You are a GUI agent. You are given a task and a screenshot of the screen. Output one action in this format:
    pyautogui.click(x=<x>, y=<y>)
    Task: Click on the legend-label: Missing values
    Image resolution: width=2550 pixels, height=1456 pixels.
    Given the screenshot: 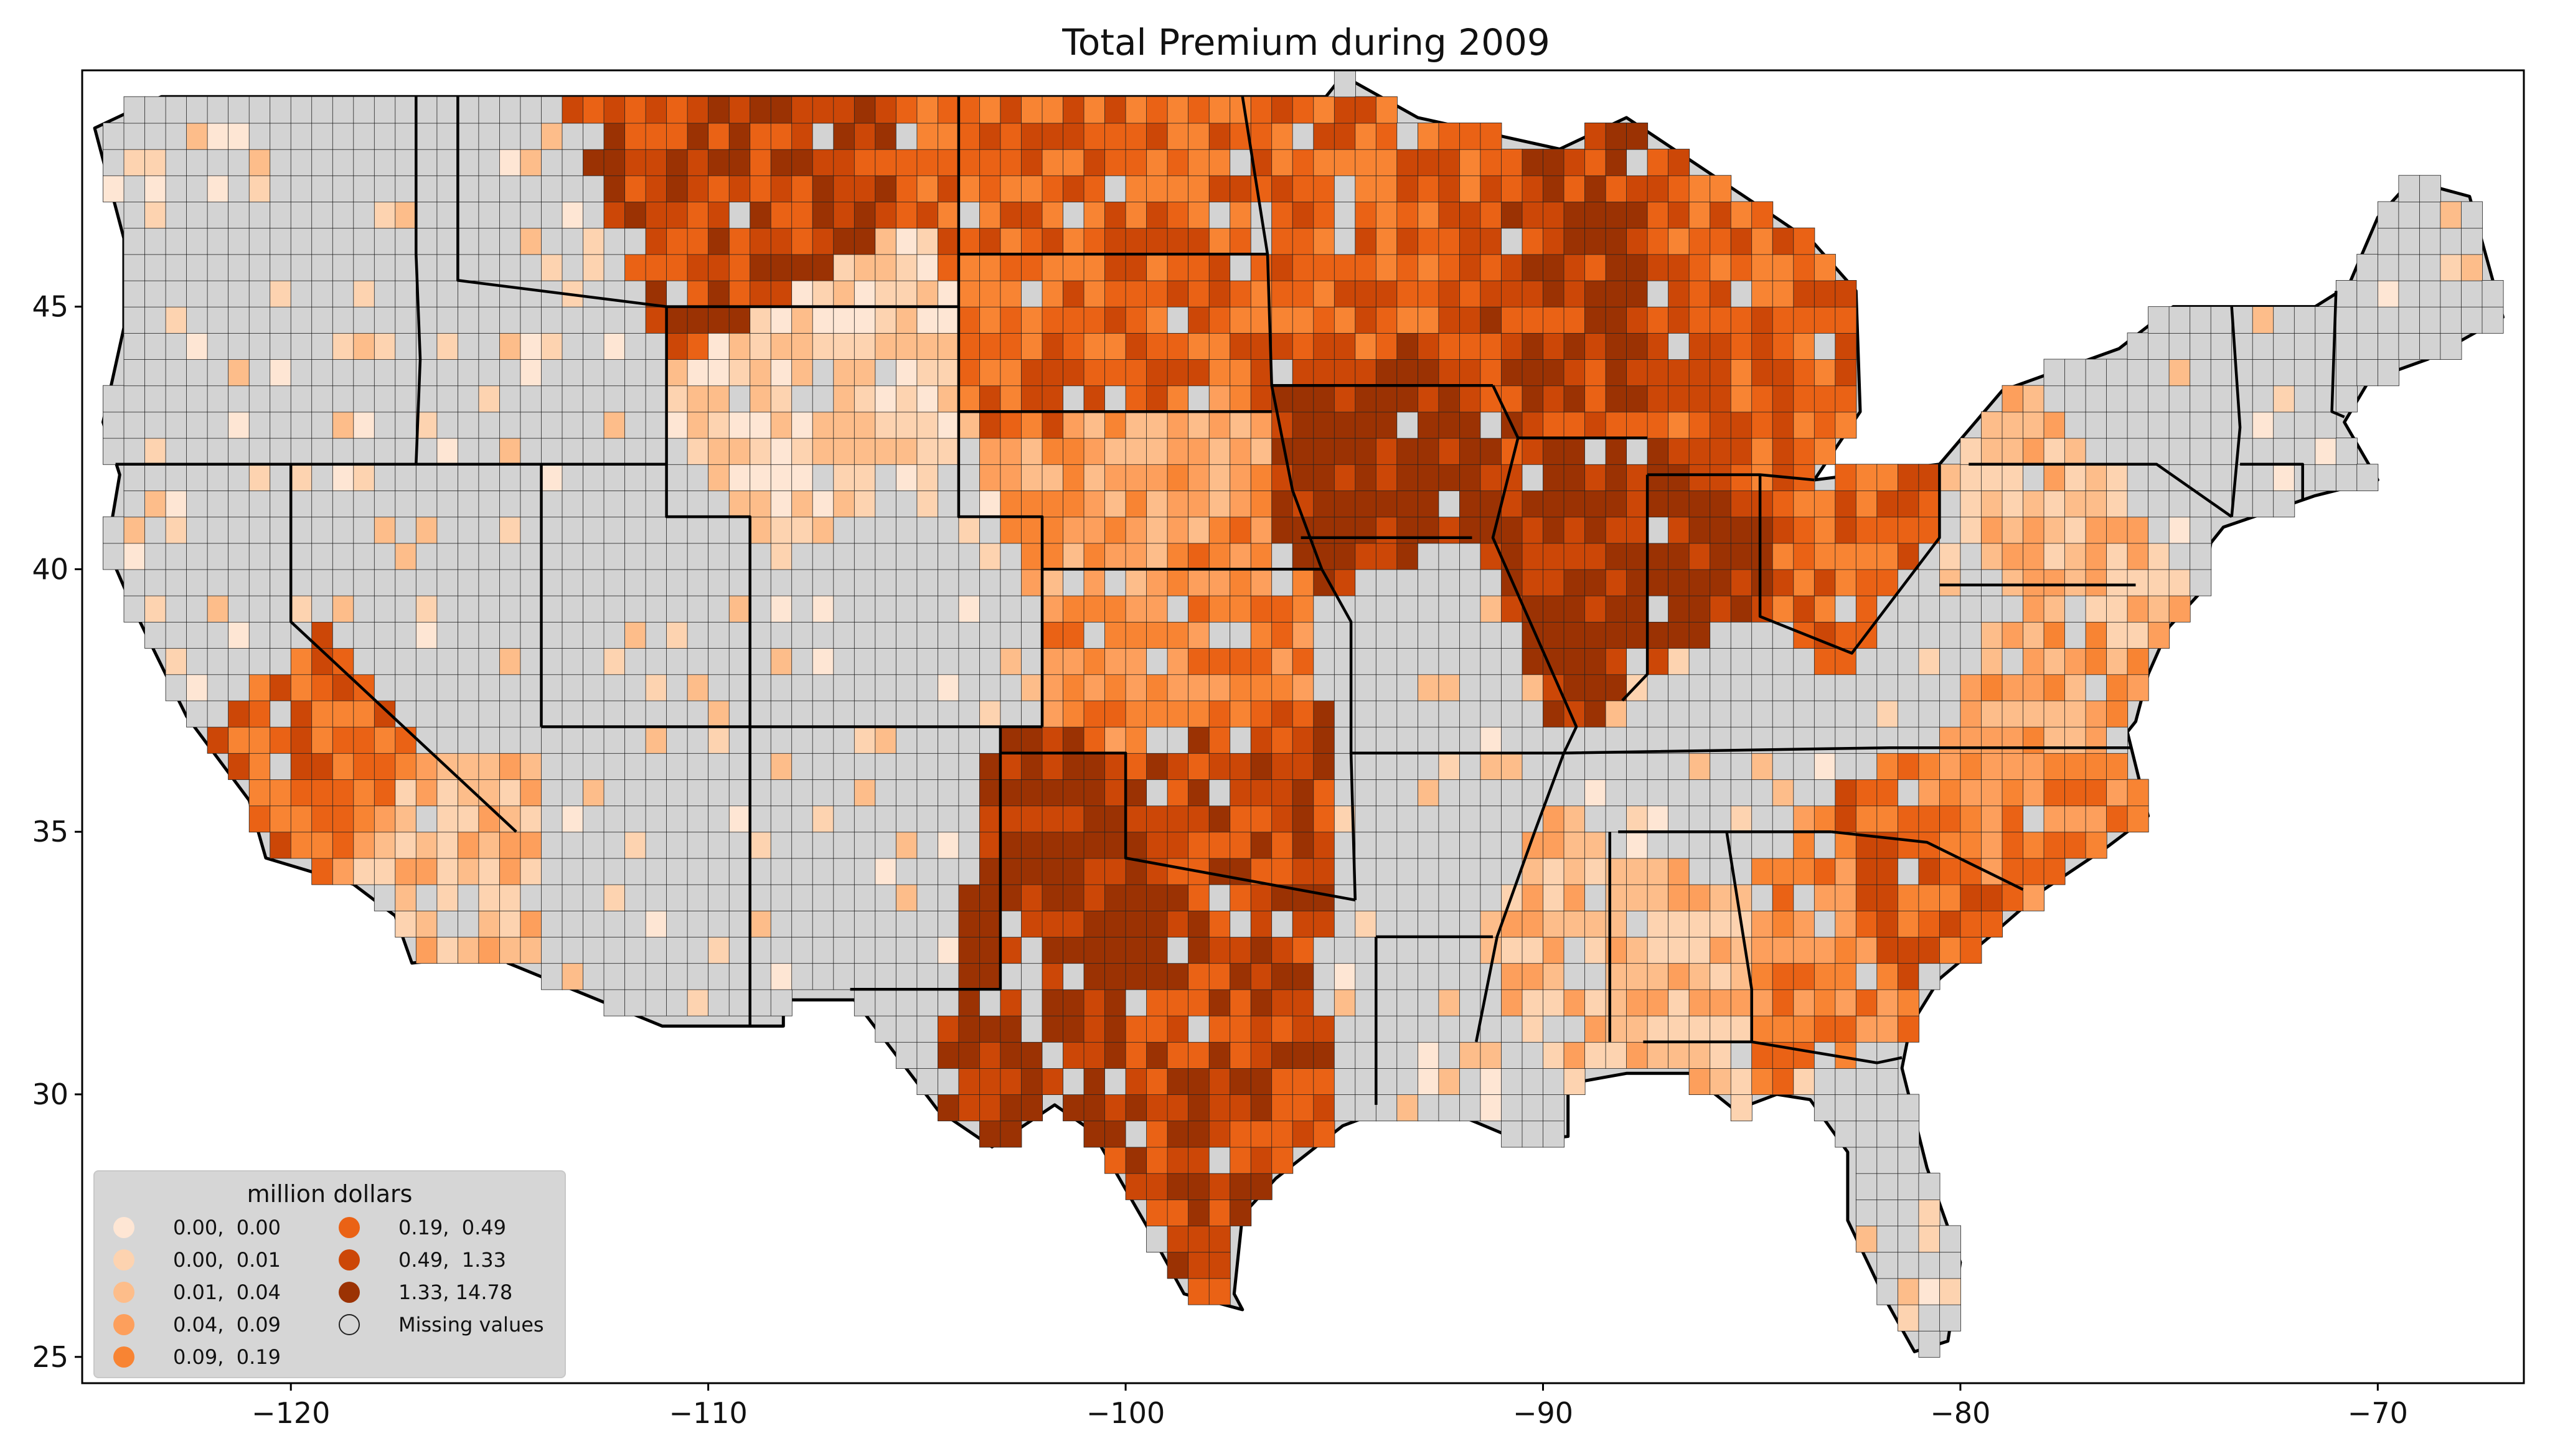 What is the action you would take?
    pyautogui.click(x=471, y=1324)
    